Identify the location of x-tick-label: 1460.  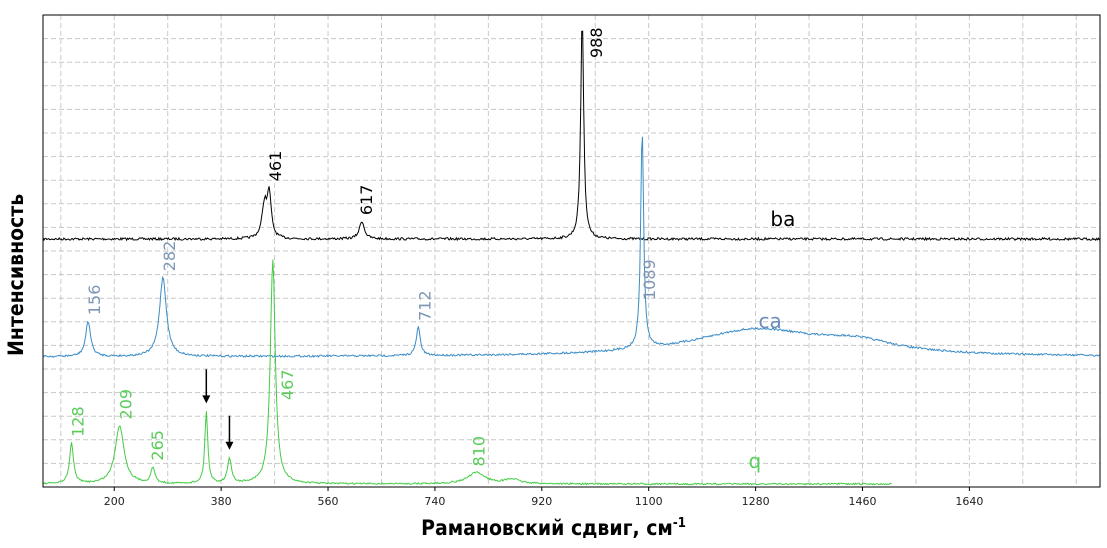
(862, 501).